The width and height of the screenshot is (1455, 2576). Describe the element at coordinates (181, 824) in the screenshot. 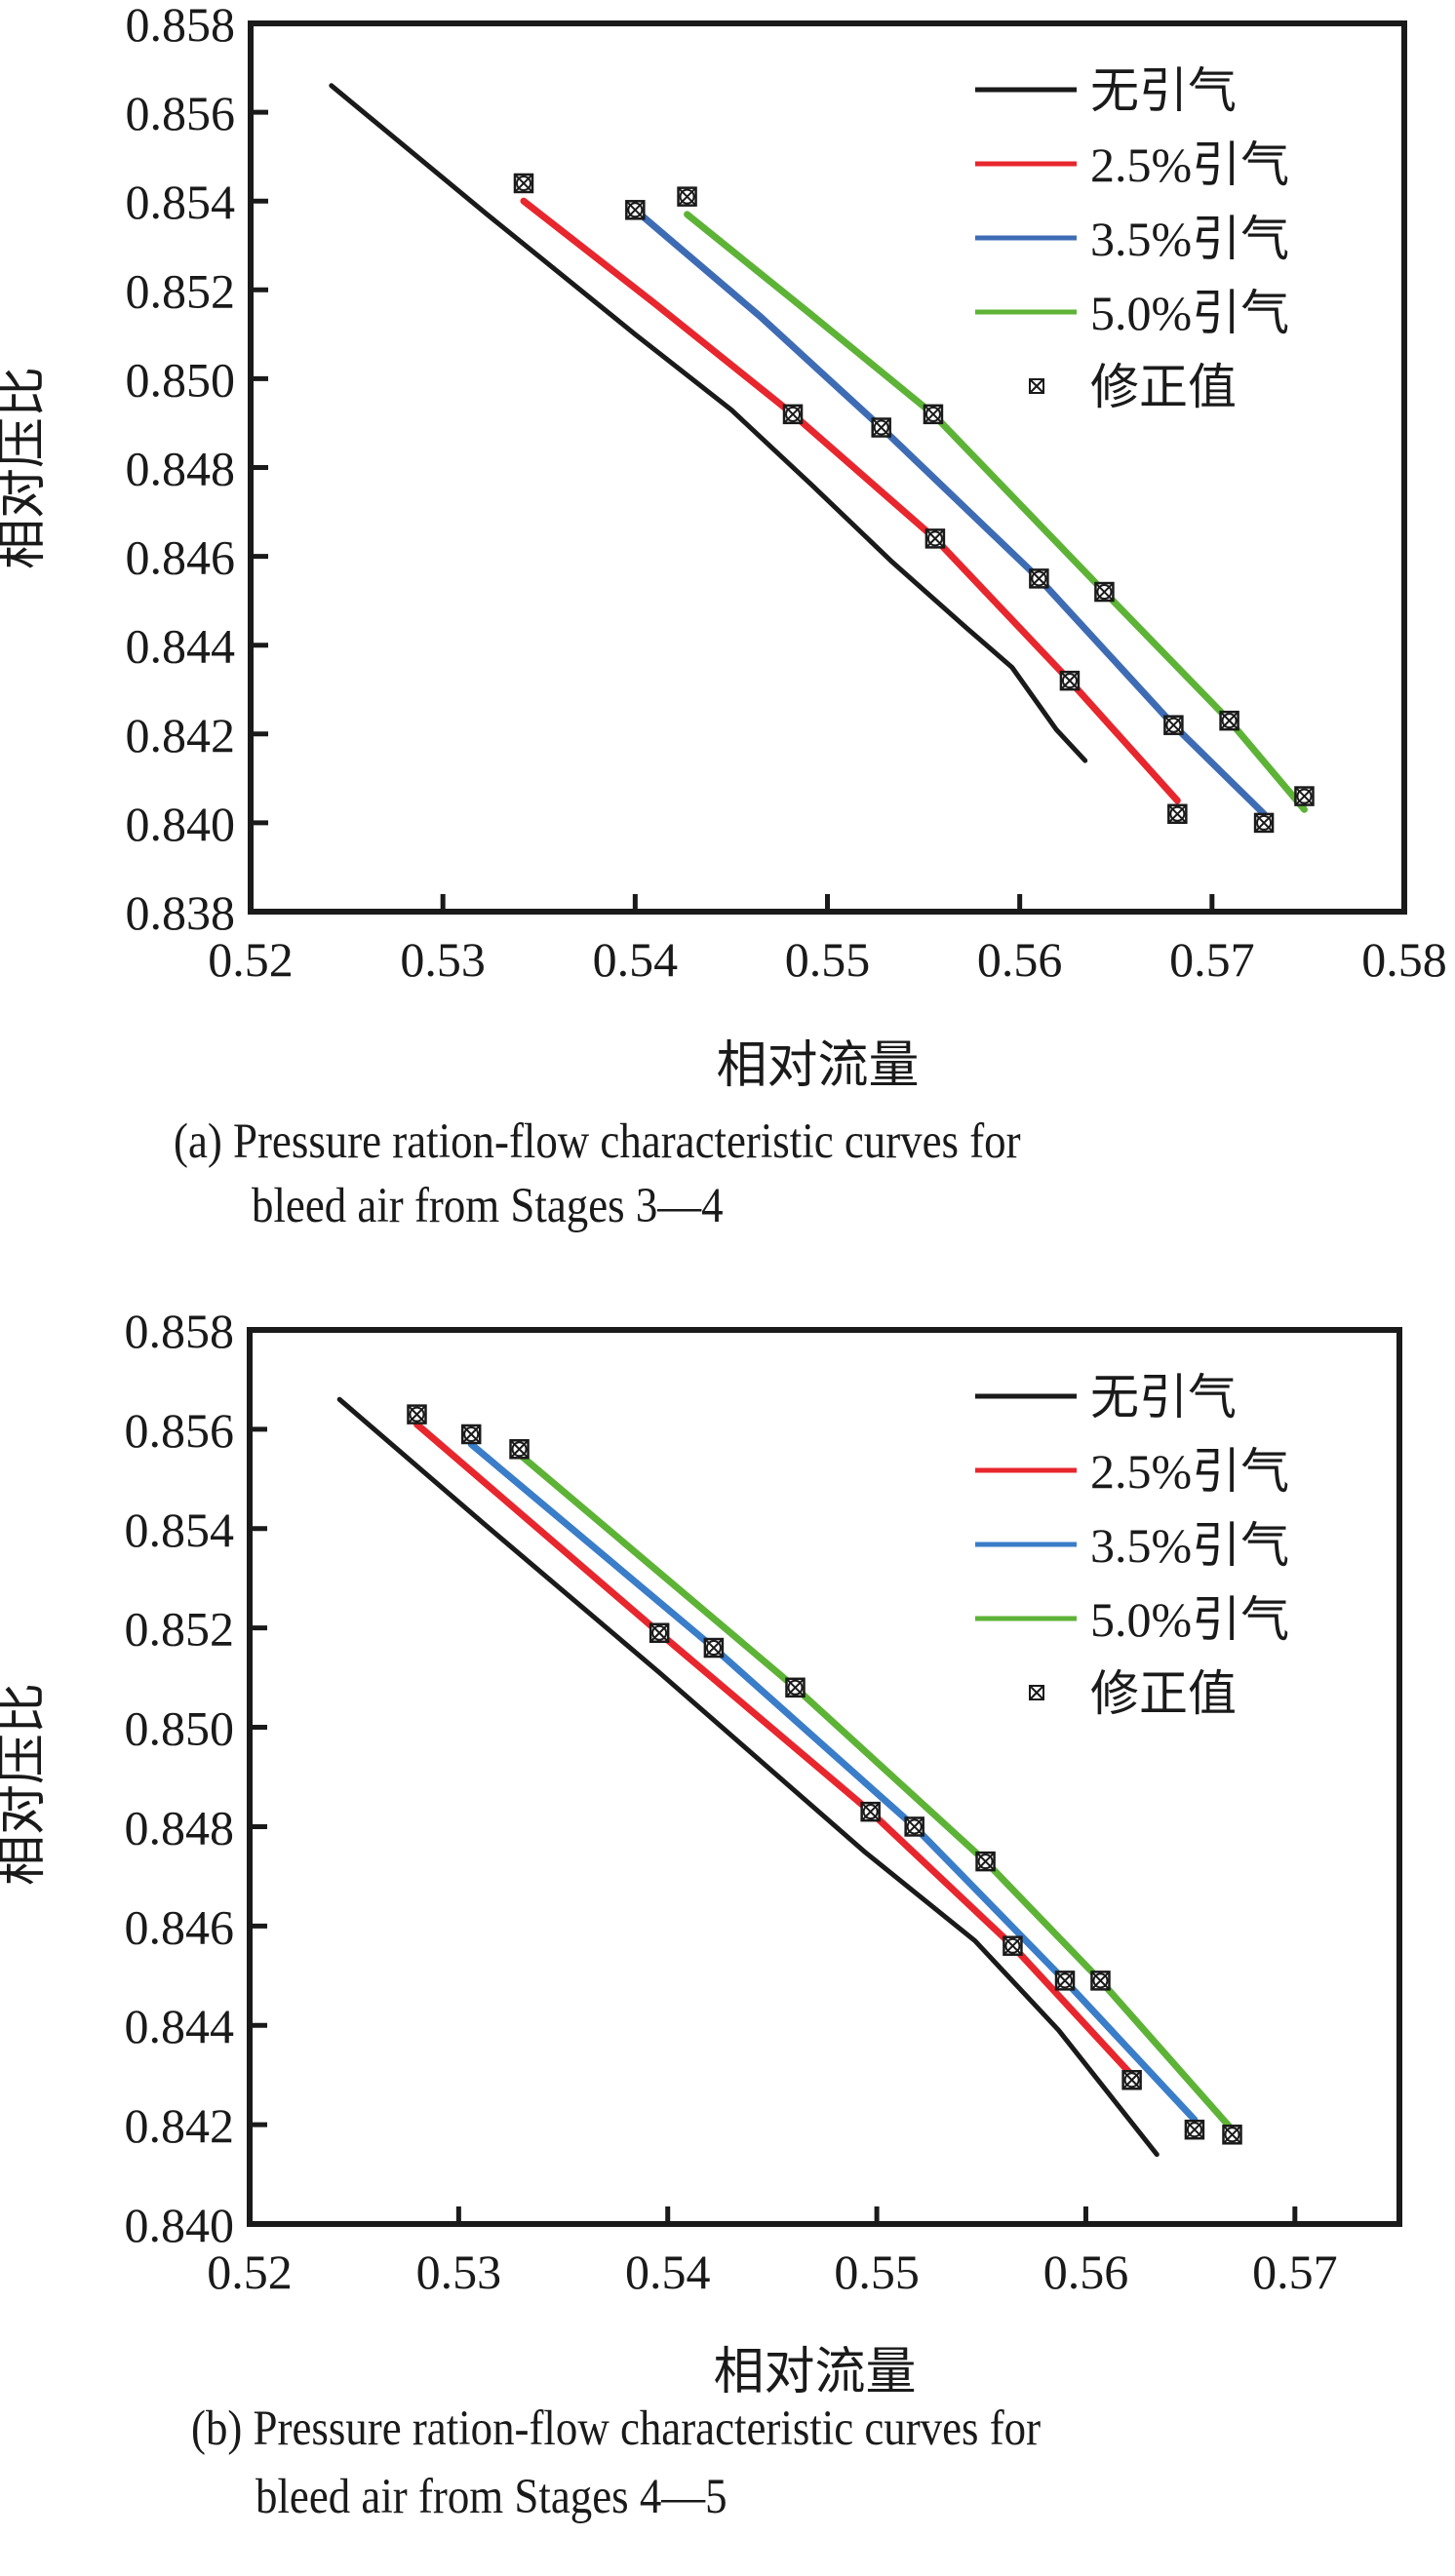

I see `y-tick-label: 0.840` at that location.